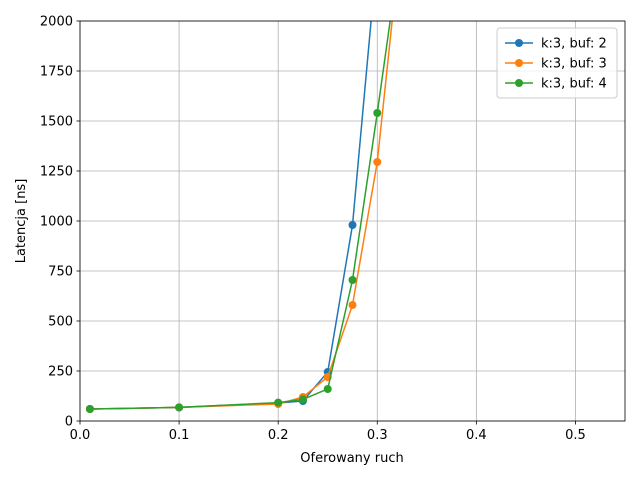  Describe the element at coordinates (80, 435) in the screenshot. I see `x-tick-label: 0.0` at that location.